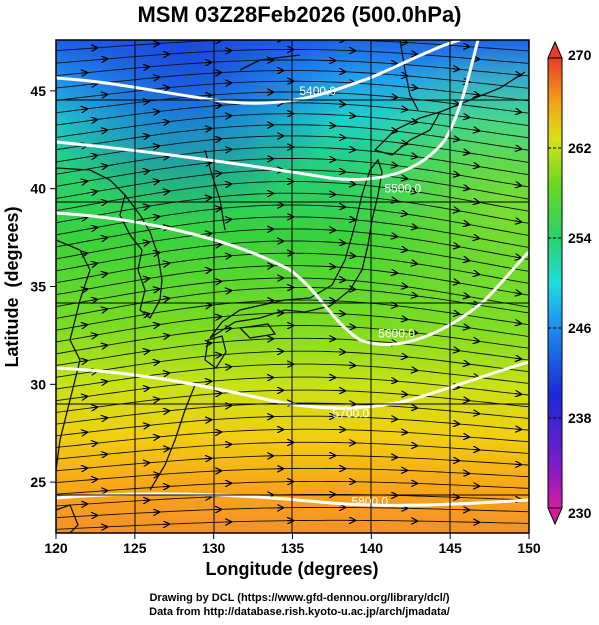 This screenshot has height=625, width=599. I want to click on colorbar-tick-label: 270, so click(580, 55).